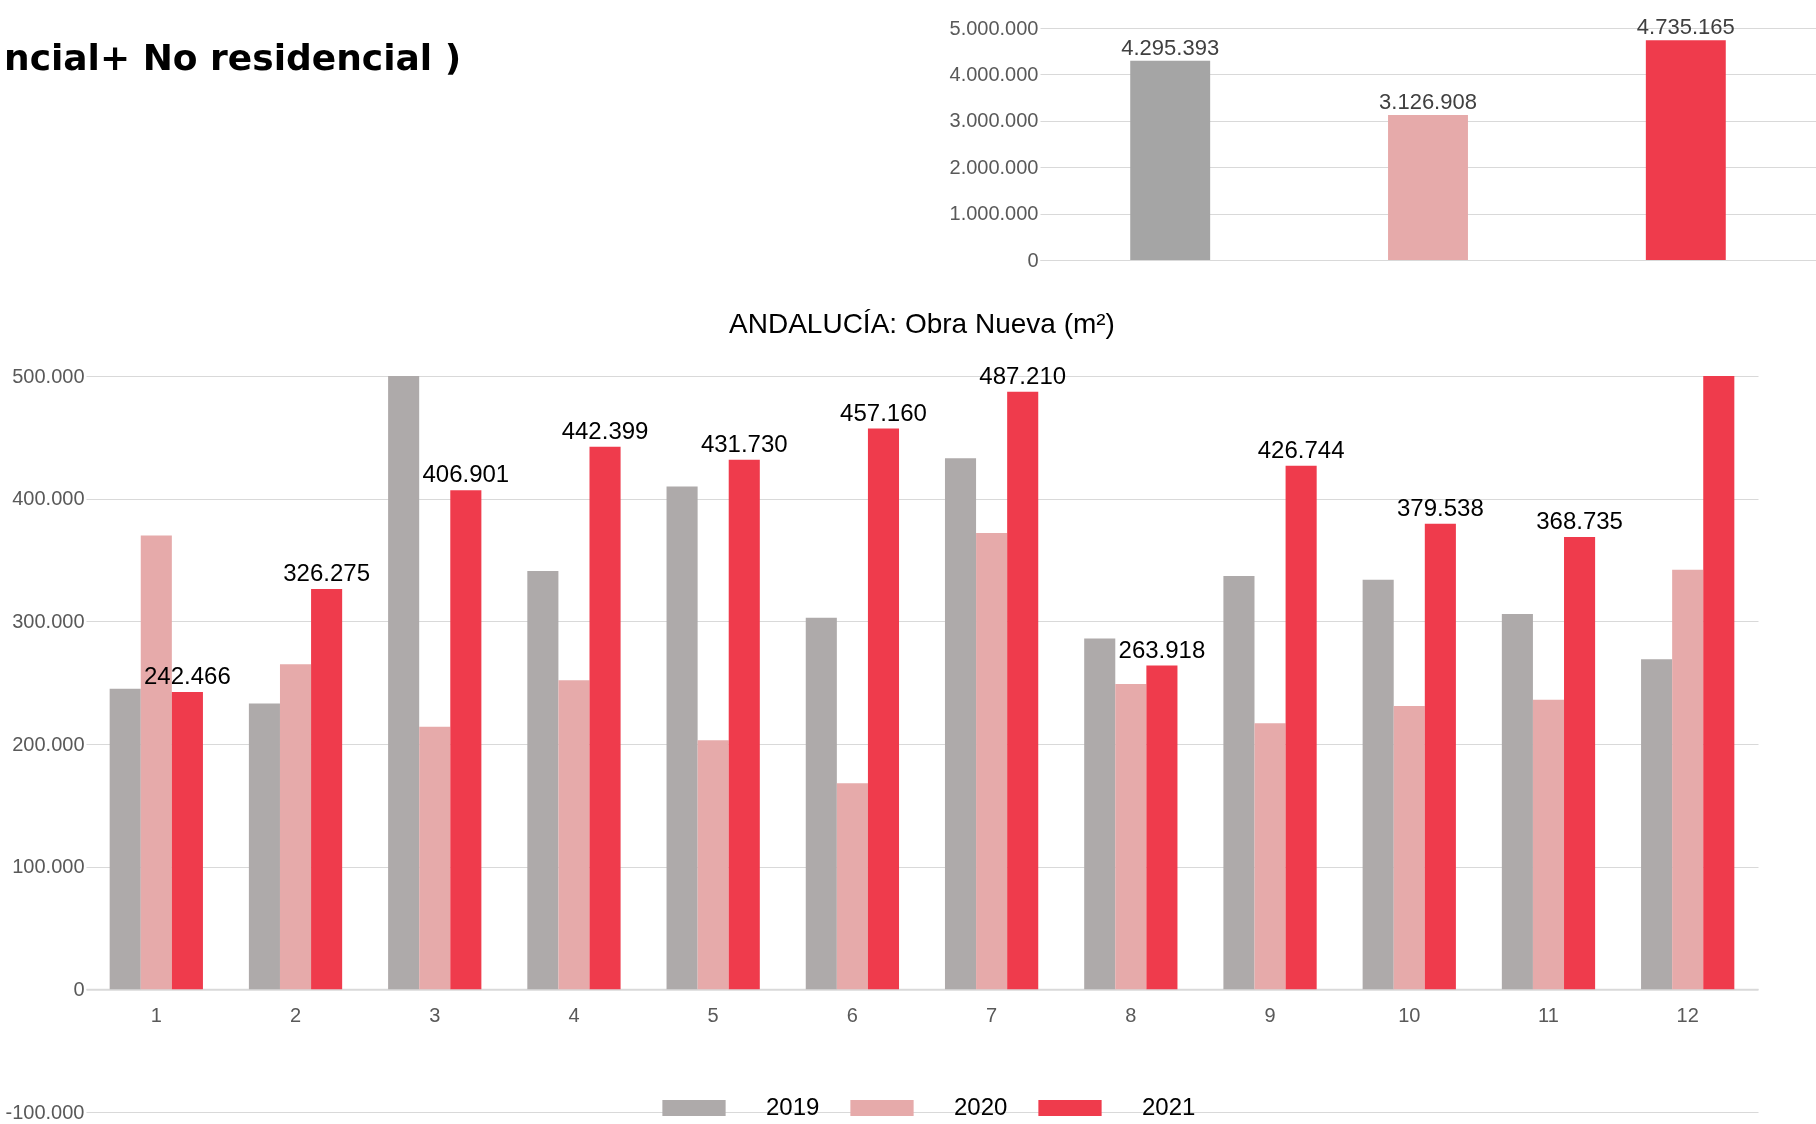 The height and width of the screenshot is (1124, 1816). What do you see at coordinates (1170, 47) in the screenshot?
I see `data-label: 4.295.393` at bounding box center [1170, 47].